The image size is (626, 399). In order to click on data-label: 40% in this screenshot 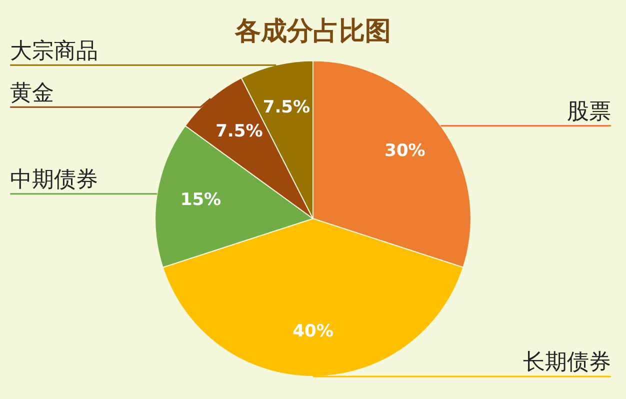, I will do `click(313, 332)`.